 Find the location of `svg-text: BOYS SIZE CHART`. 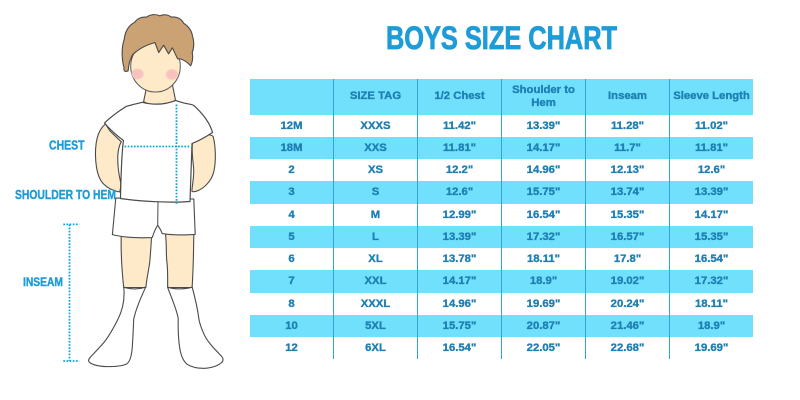

svg-text: BOYS SIZE CHART is located at coordinates (501, 38).